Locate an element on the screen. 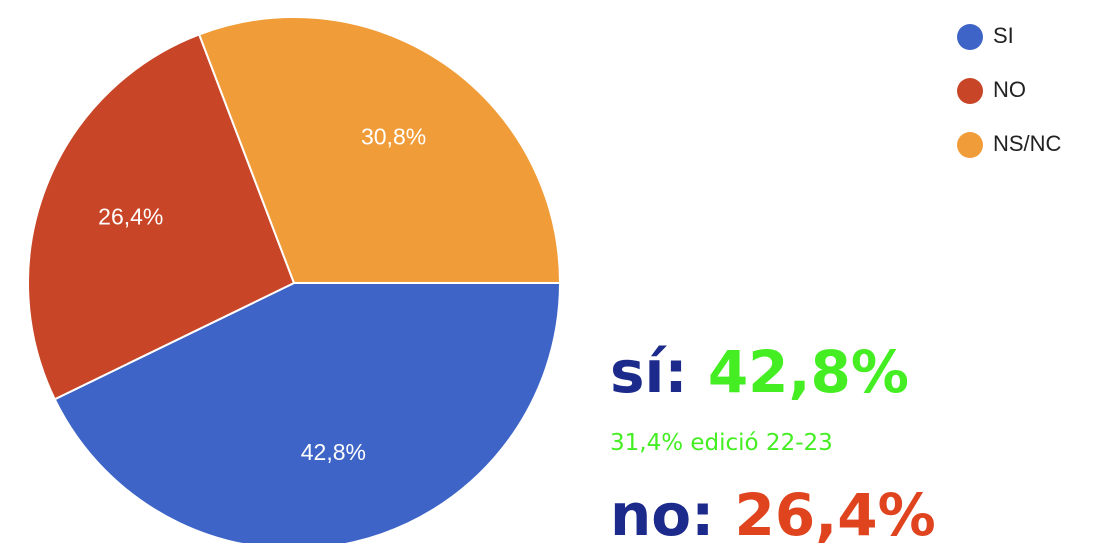  annotation-no-label: no: is located at coordinates (662, 512).